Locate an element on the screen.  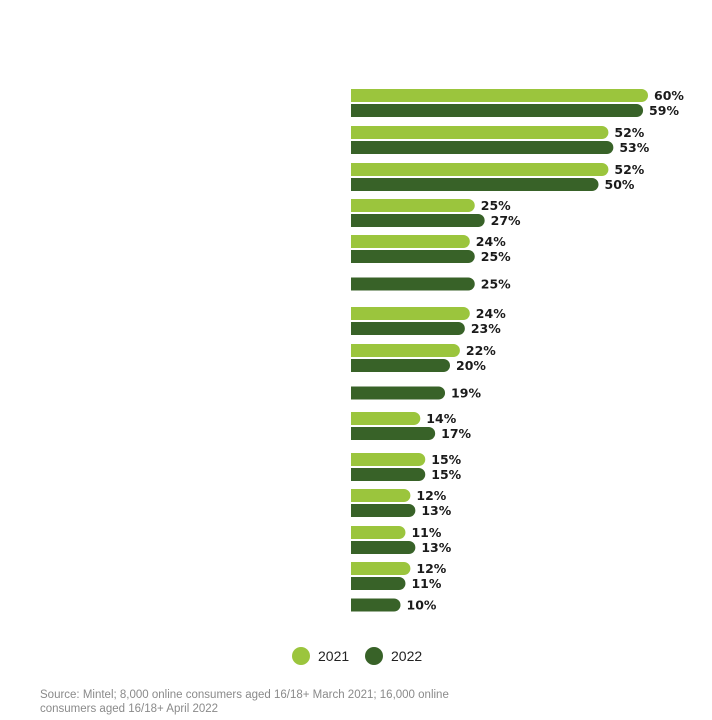
data-label-2021-14: 12% is located at coordinates (431, 568).